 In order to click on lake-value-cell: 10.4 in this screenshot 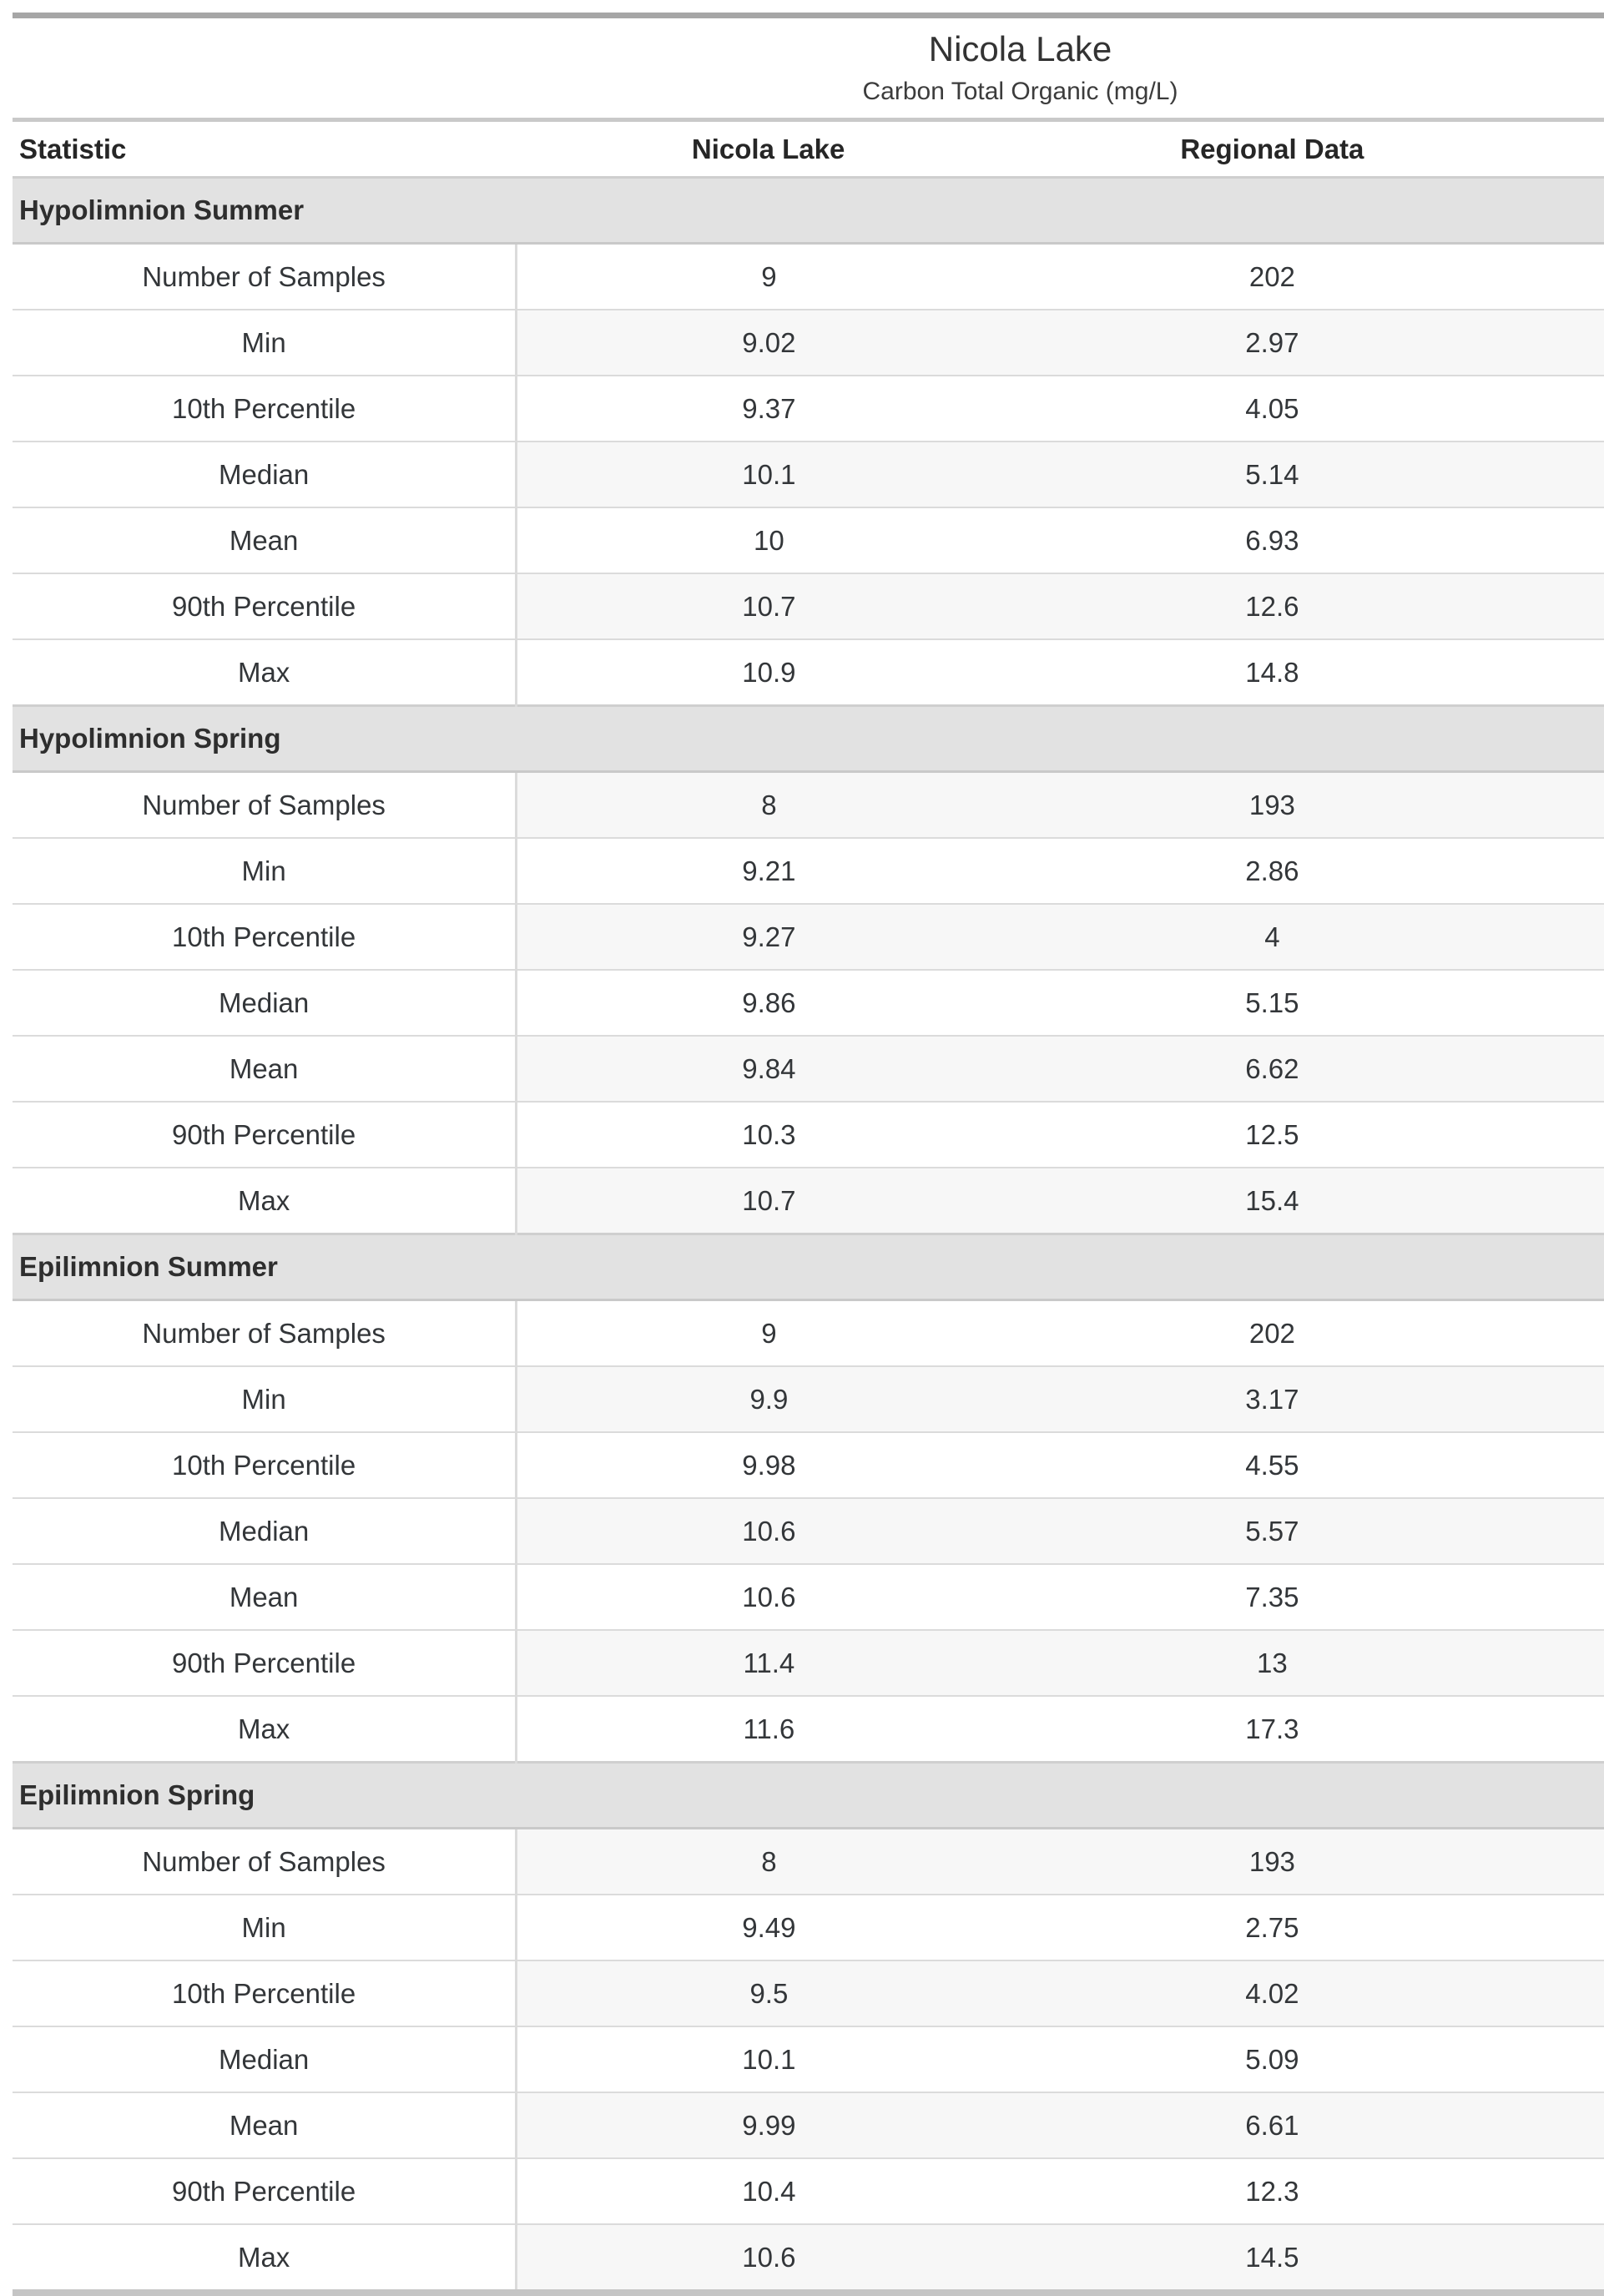, I will do `click(768, 2190)`.